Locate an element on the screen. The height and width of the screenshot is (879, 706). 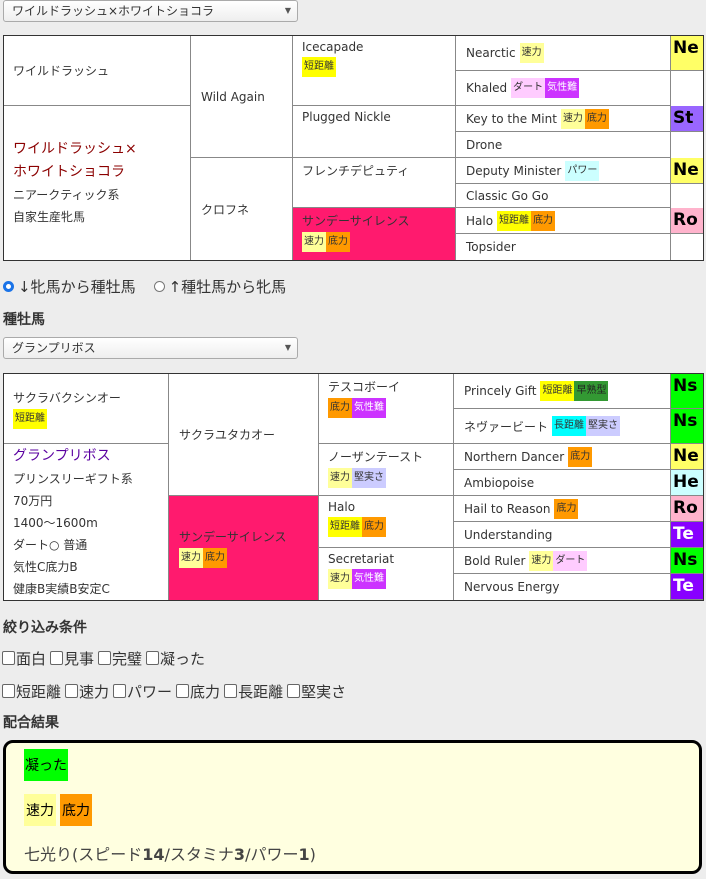
horse-title: グランプリボス is located at coordinates (62, 455).